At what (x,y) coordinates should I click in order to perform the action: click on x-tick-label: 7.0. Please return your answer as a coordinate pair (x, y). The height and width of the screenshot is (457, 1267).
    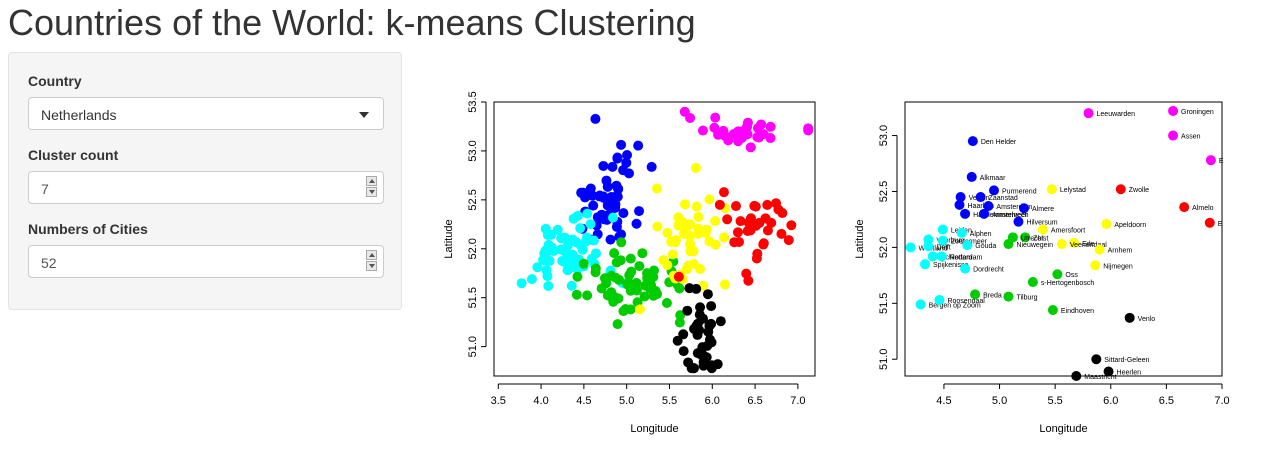
    Looking at the image, I should click on (1221, 401).